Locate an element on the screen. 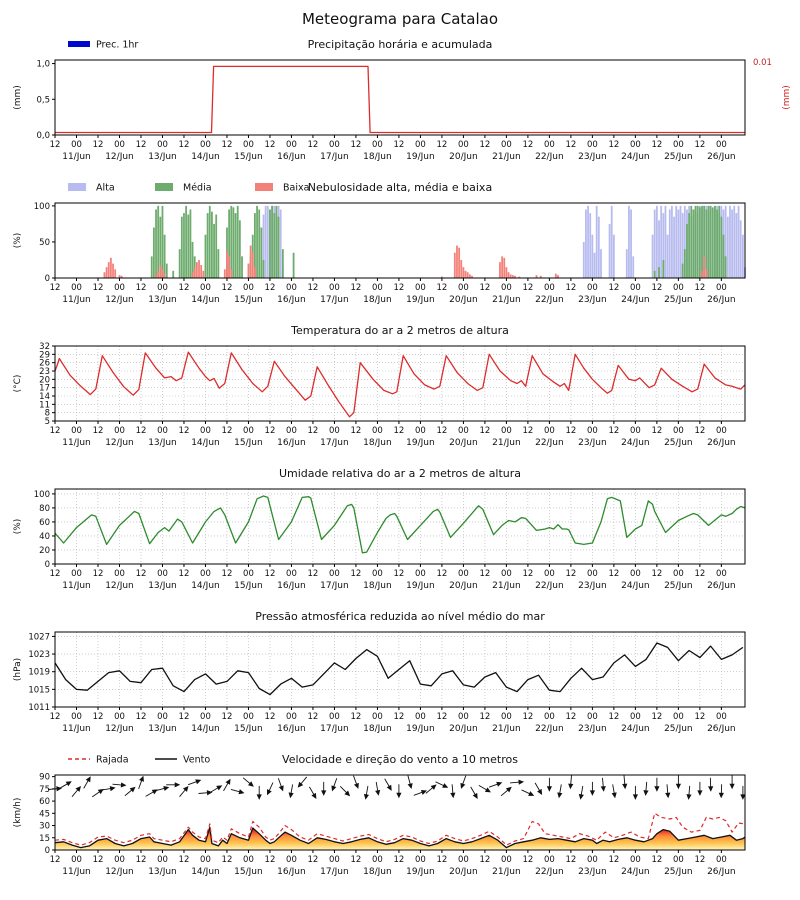 Image resolution: width=800 pixels, height=900 pixels. y-tick-label: 1027 is located at coordinates (39, 637).